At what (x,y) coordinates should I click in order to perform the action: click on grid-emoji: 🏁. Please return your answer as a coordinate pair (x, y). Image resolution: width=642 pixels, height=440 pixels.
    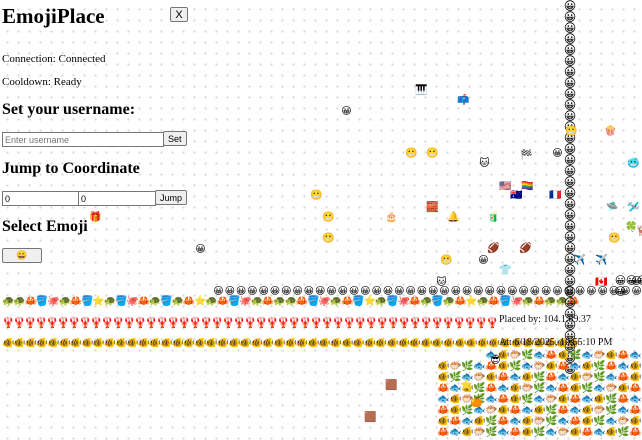
    Looking at the image, I should click on (526, 155).